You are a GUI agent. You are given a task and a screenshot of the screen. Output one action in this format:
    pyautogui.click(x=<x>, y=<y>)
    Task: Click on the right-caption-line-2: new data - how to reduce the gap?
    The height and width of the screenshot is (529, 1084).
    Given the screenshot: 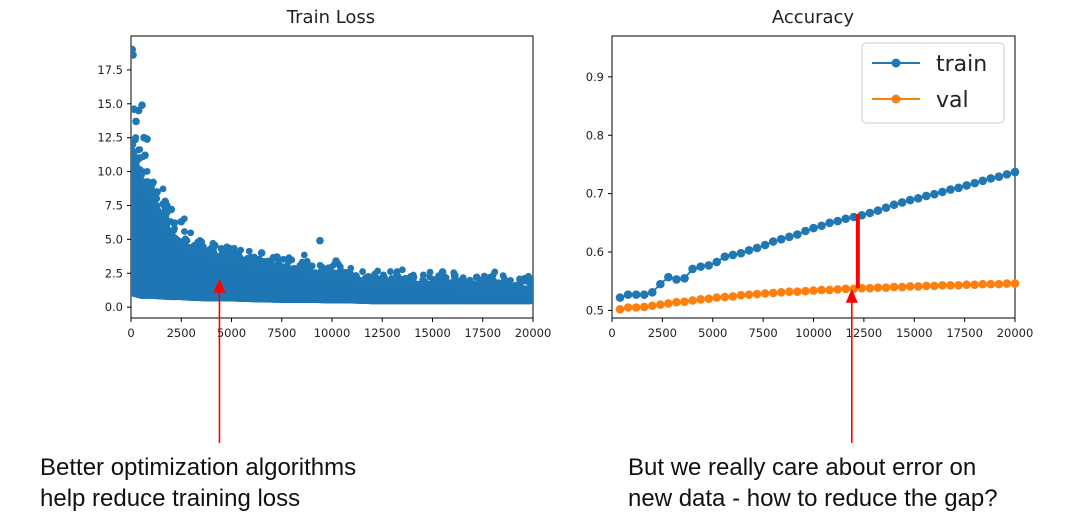 What is the action you would take?
    pyautogui.click(x=813, y=498)
    